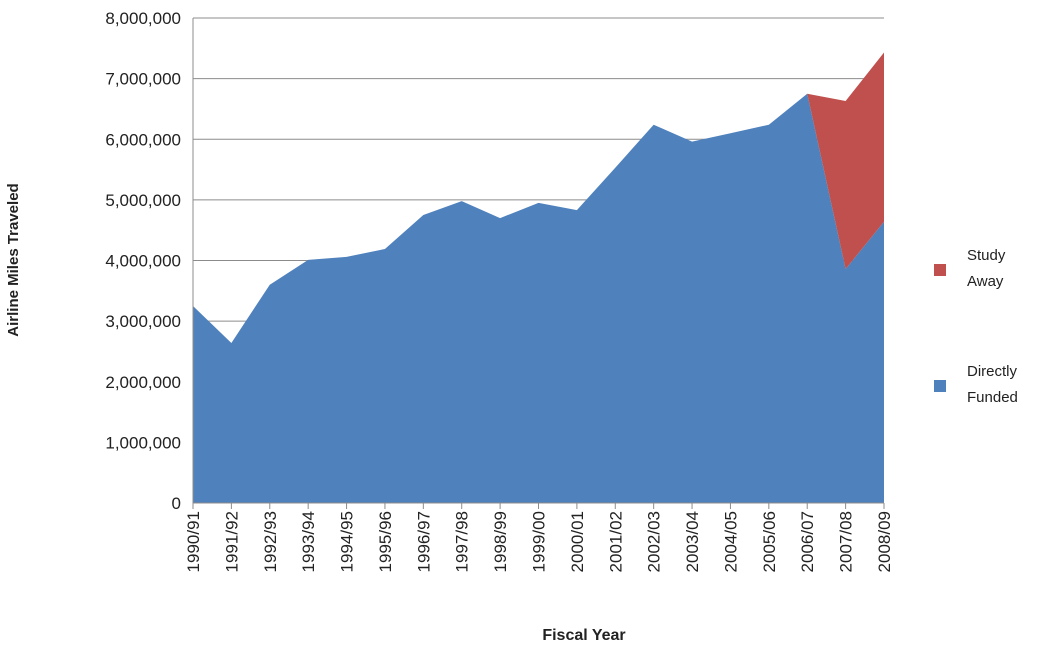 The image size is (1037, 654). I want to click on y-tick-label: 4,000,000, so click(143, 261).